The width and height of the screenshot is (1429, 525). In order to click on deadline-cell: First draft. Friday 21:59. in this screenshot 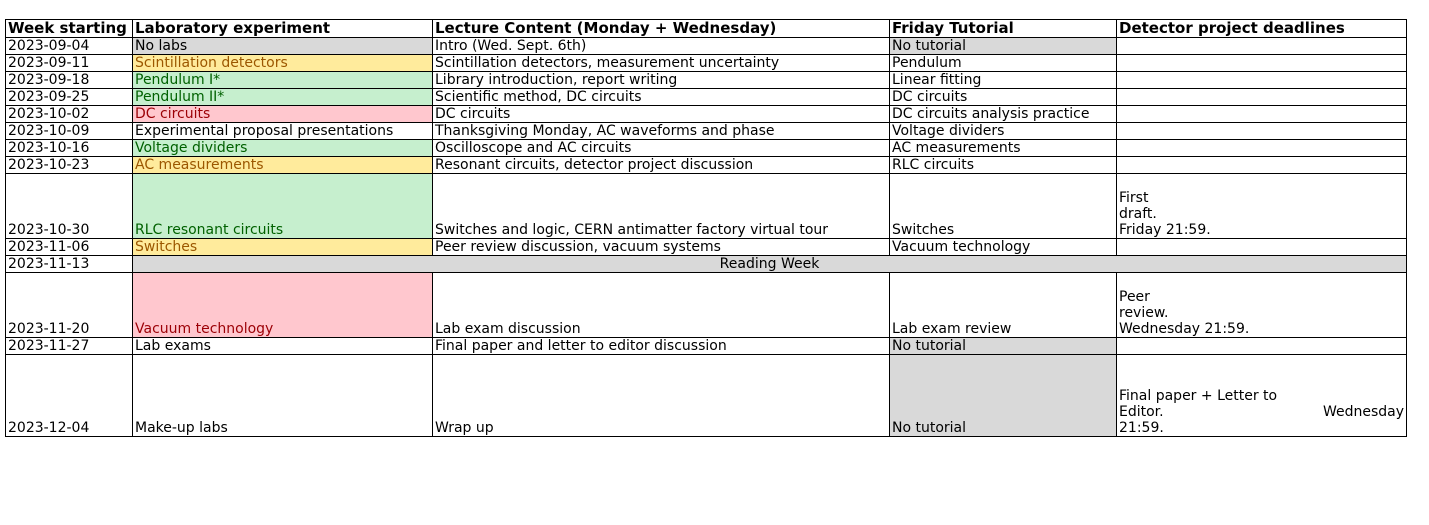, I will do `click(1261, 206)`.